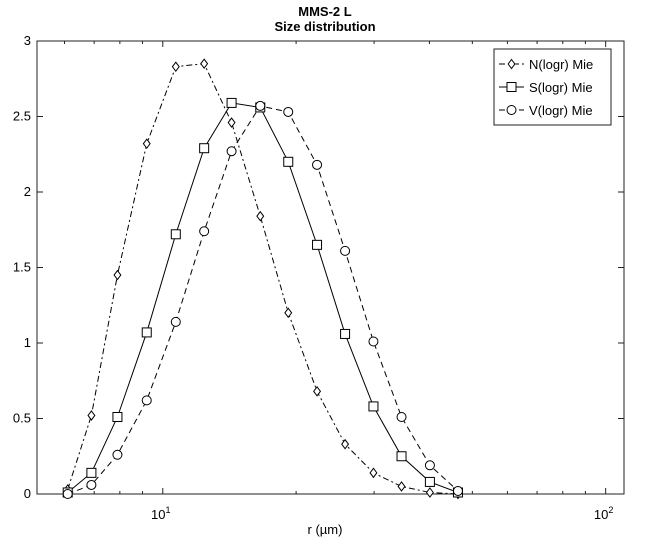 This screenshot has width=650, height=542. Describe the element at coordinates (325, 529) in the screenshot. I see `x-axis-label: r (µm)` at that location.